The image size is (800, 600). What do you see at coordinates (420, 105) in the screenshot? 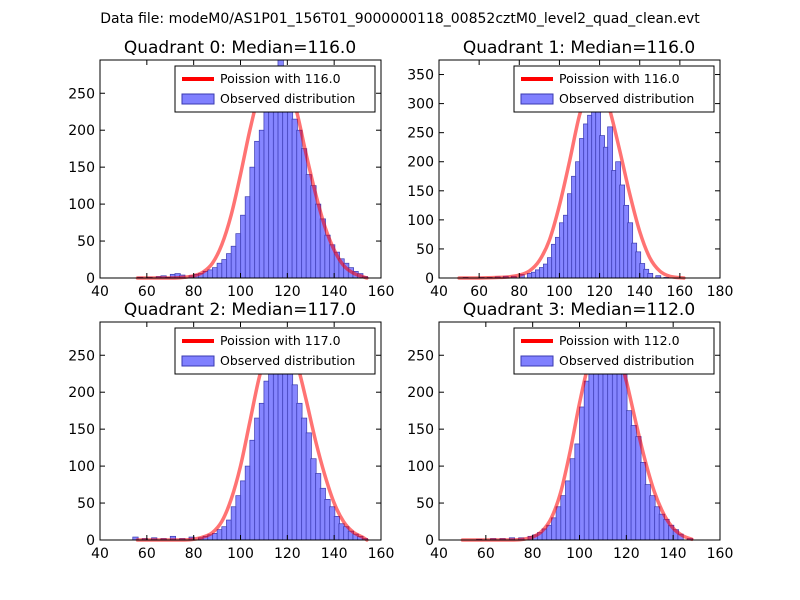
I see `y-tick-label: 300` at bounding box center [420, 105].